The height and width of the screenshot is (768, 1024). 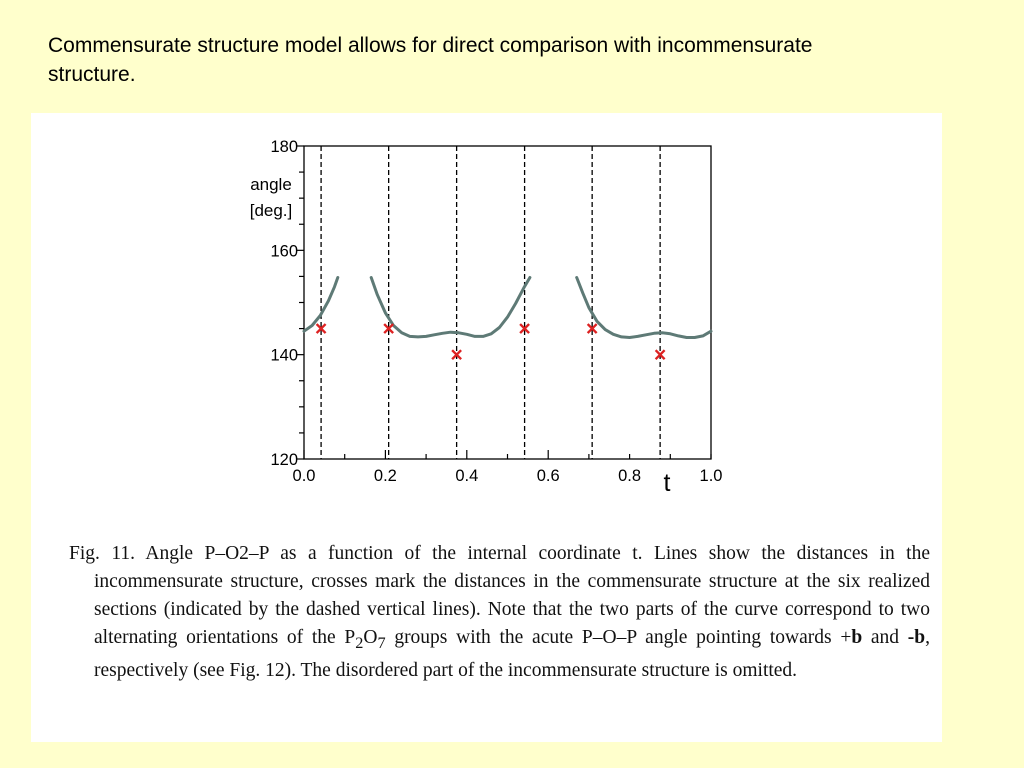 I want to click on section-lines, so click(x=490, y=302).